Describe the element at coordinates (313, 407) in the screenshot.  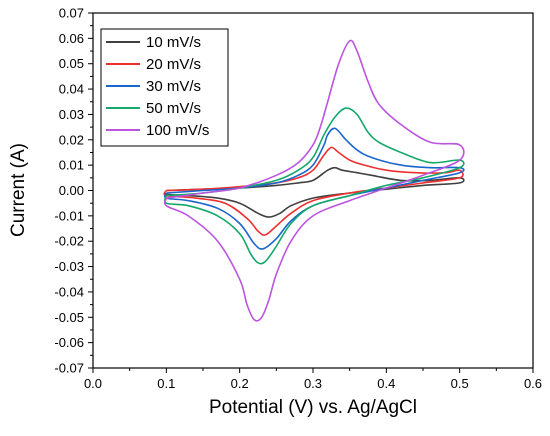
I see `x-axis-label: Potential (V) vs. Ag/AgCl` at that location.